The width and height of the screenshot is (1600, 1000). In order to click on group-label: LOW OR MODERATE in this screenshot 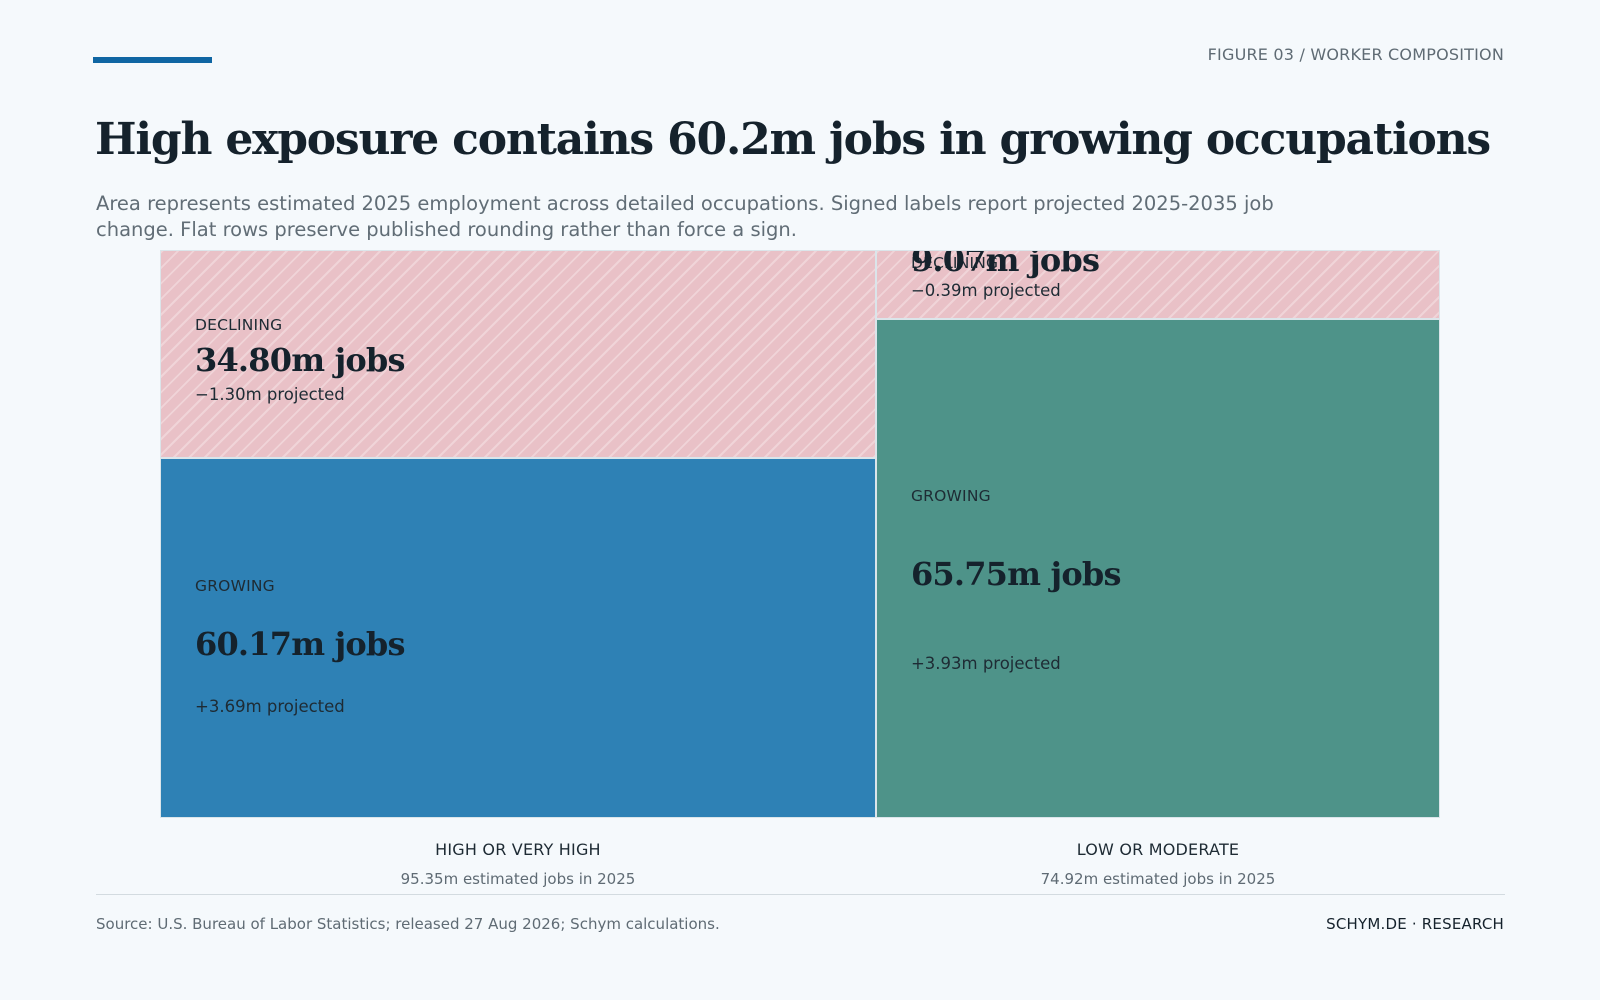, I will do `click(1158, 849)`.